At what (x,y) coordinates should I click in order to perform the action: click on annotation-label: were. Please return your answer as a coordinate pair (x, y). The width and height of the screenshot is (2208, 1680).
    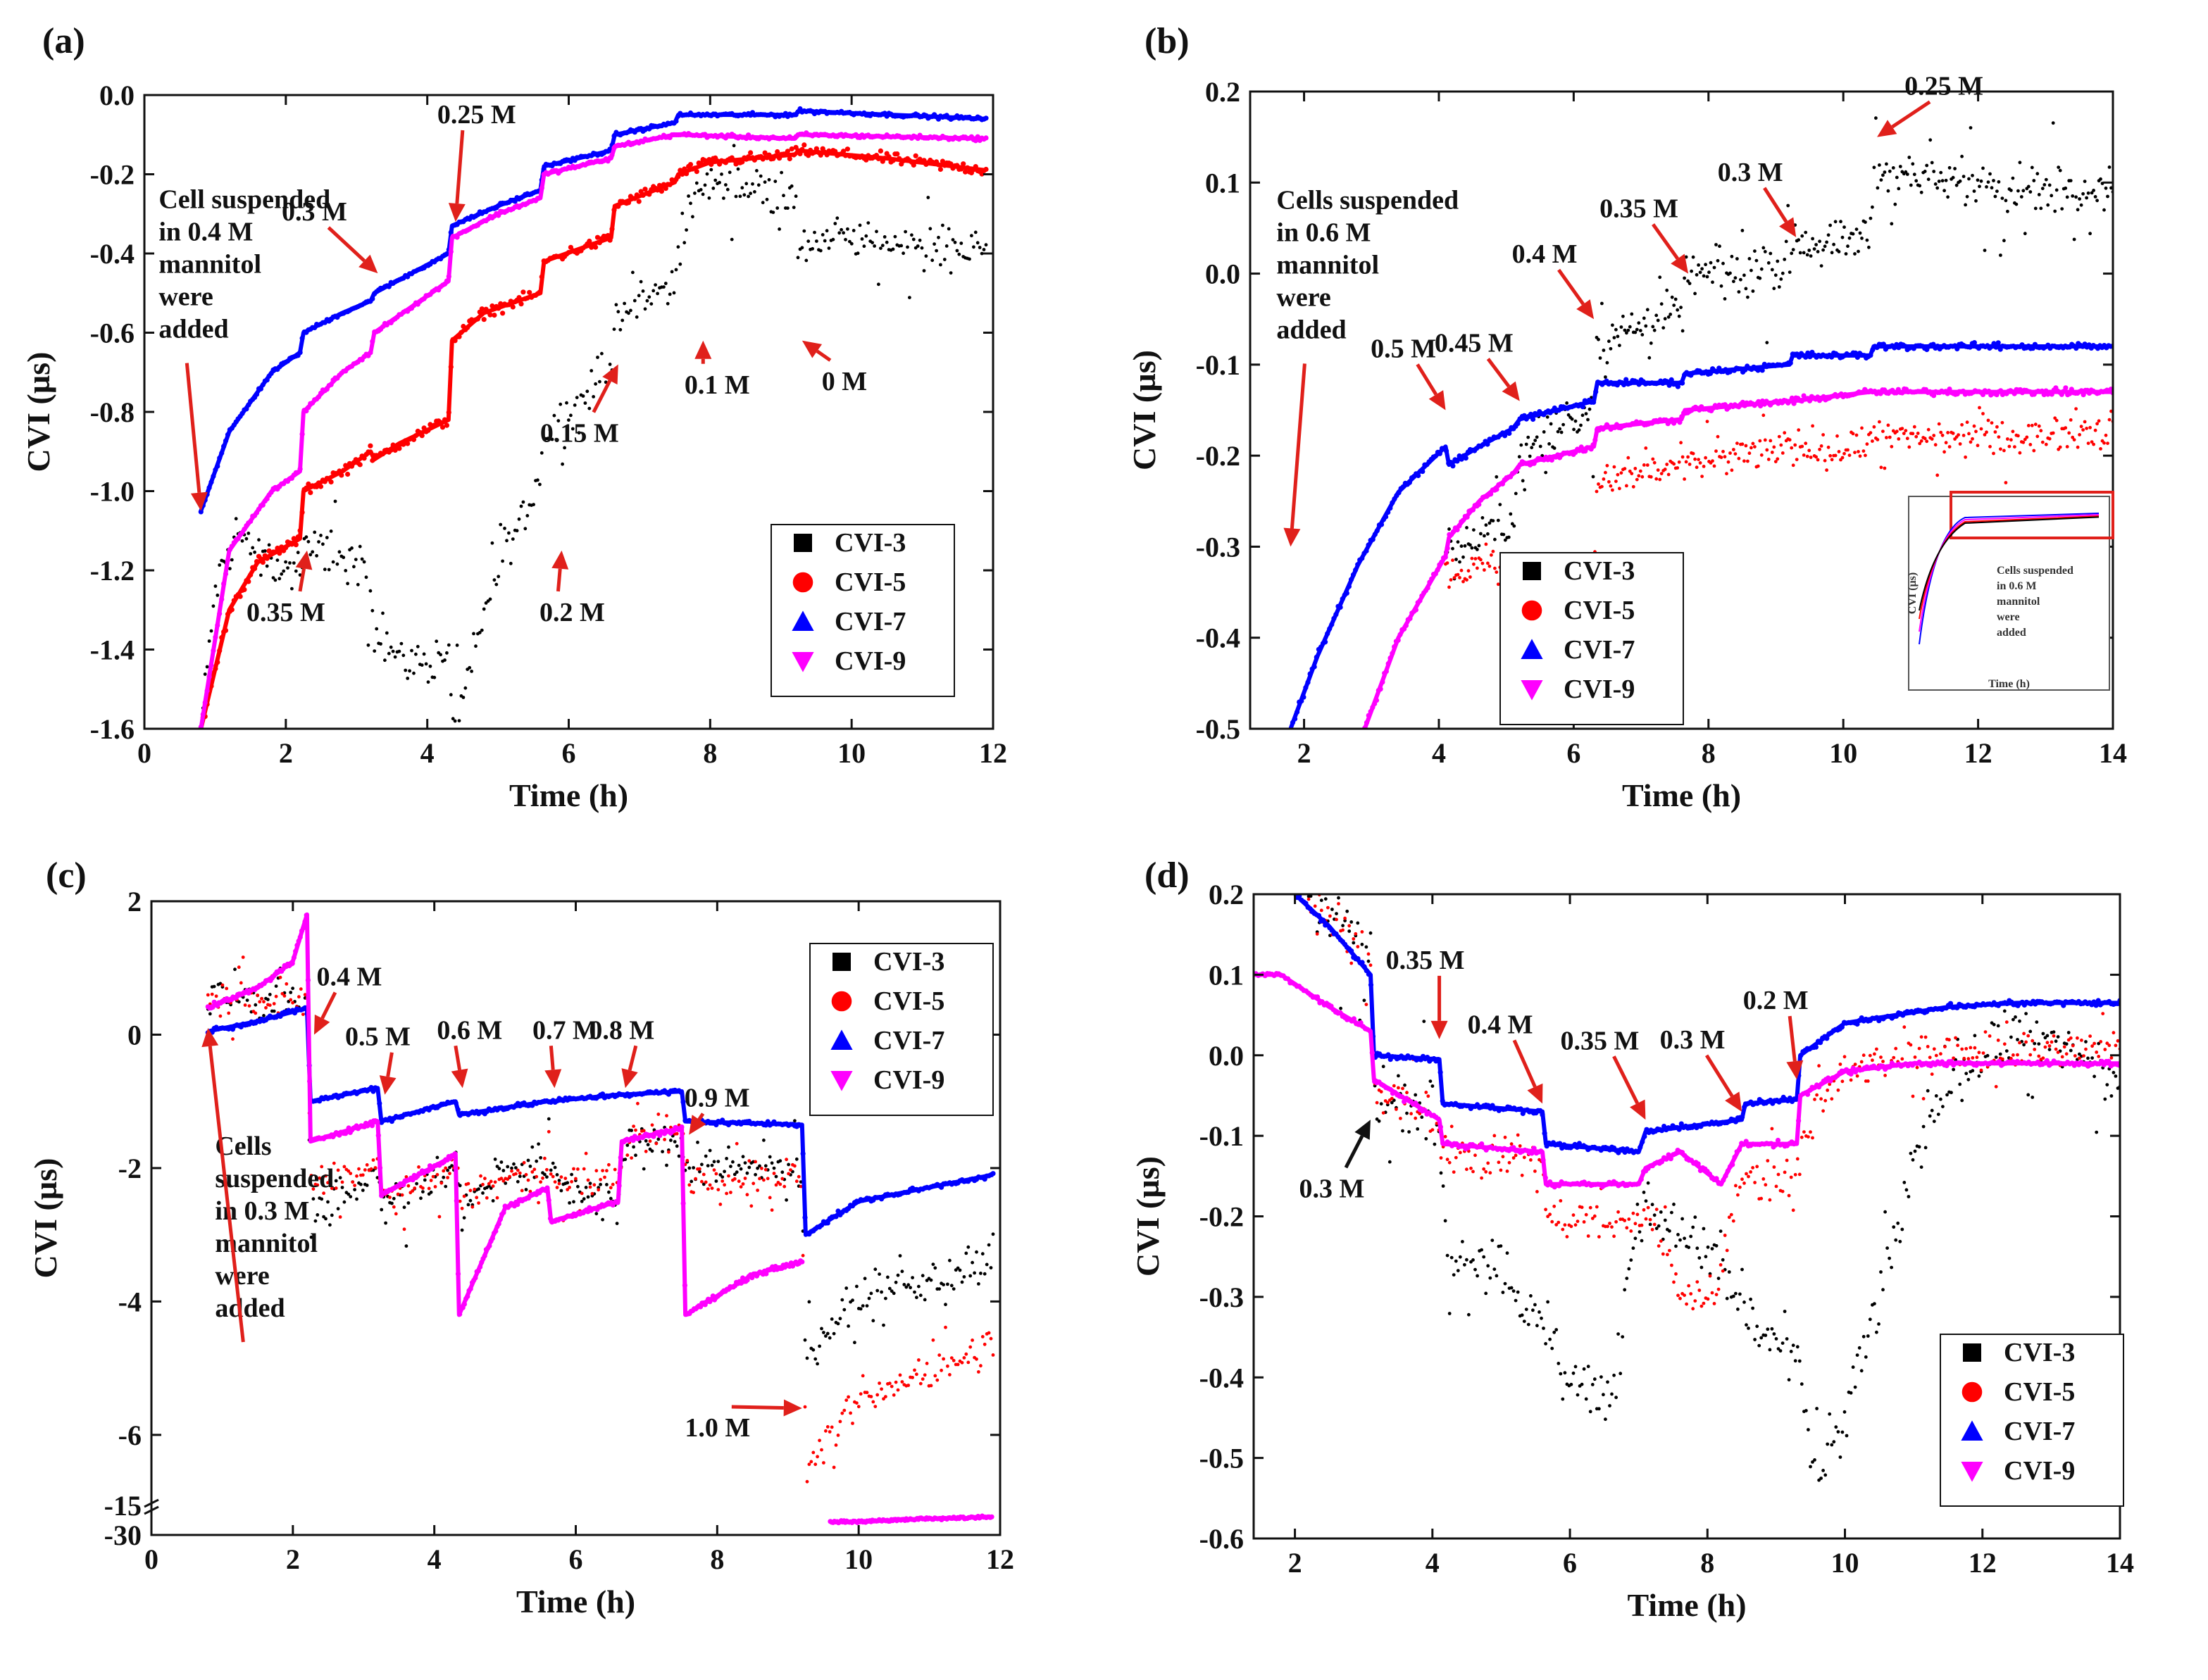
    Looking at the image, I should click on (242, 1276).